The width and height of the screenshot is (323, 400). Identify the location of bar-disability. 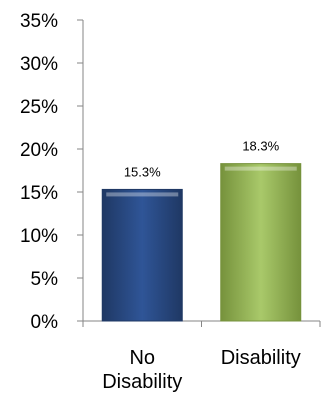
(261, 242).